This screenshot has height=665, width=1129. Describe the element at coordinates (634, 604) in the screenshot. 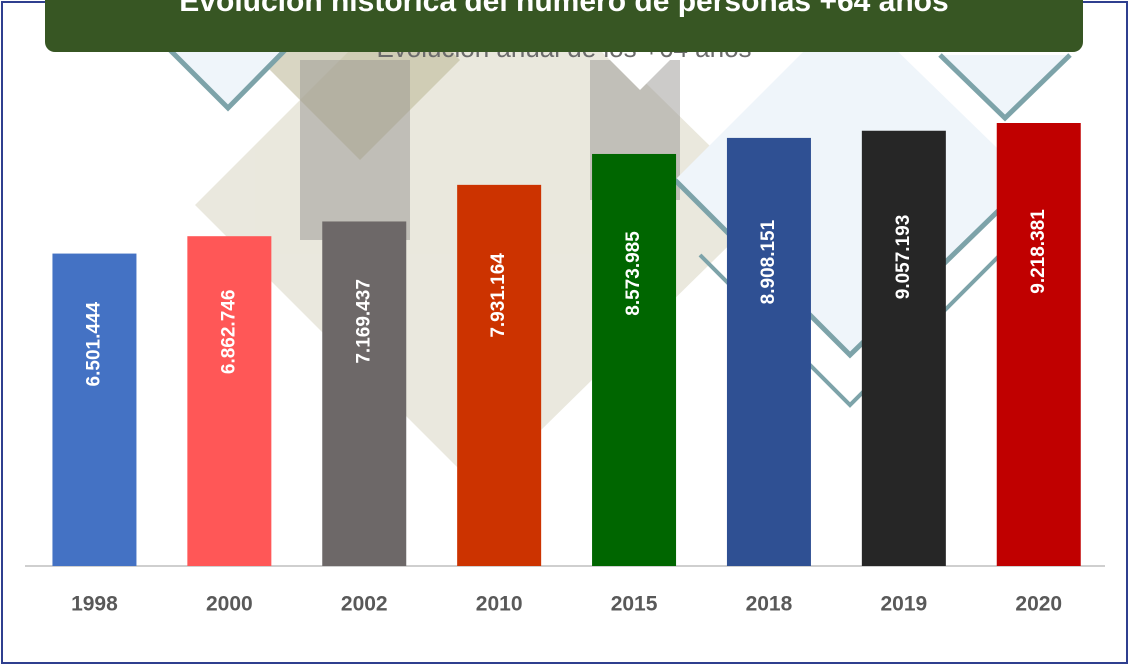

I see `x-tick-label: 2015` at that location.